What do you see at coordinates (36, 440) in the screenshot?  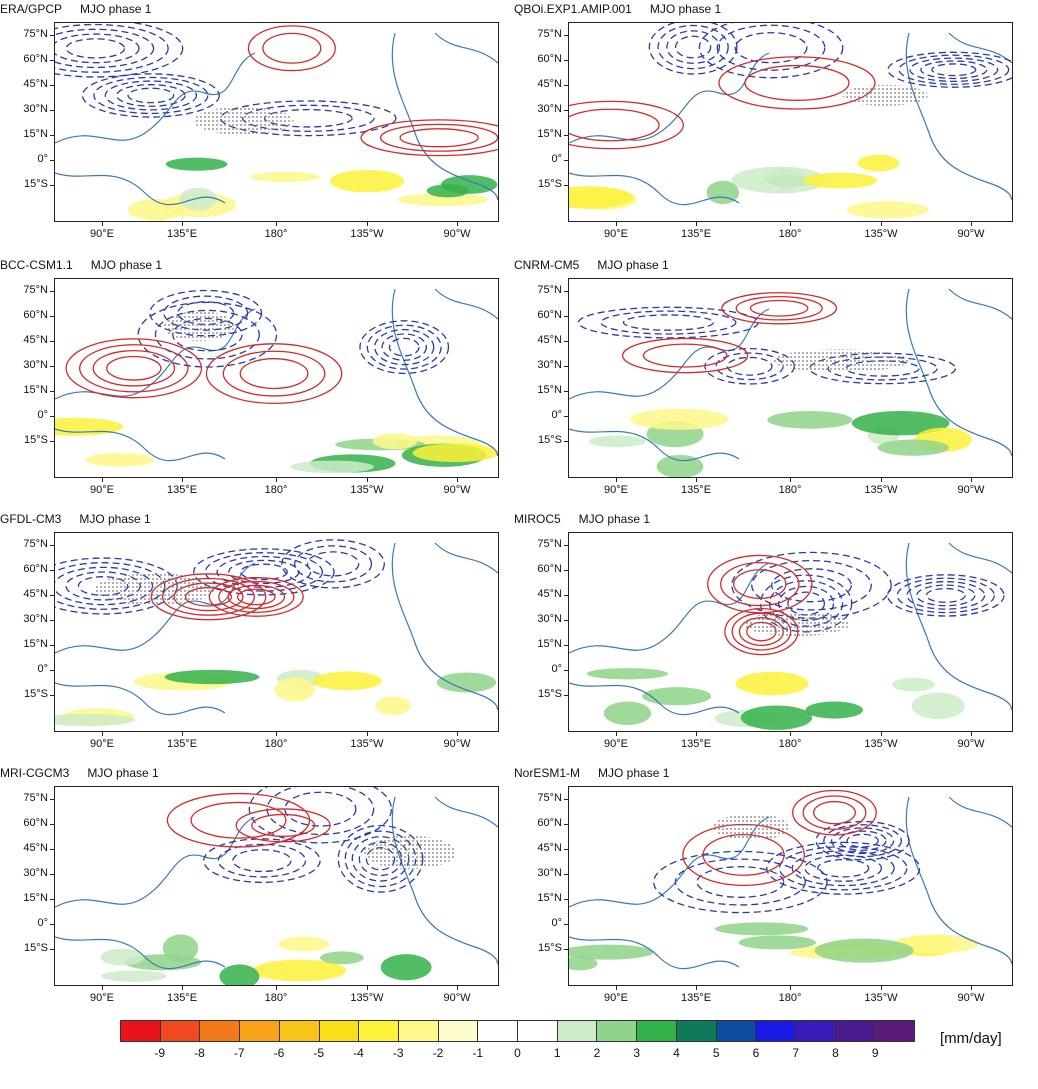 I see `latitude-label: 15°S` at bounding box center [36, 440].